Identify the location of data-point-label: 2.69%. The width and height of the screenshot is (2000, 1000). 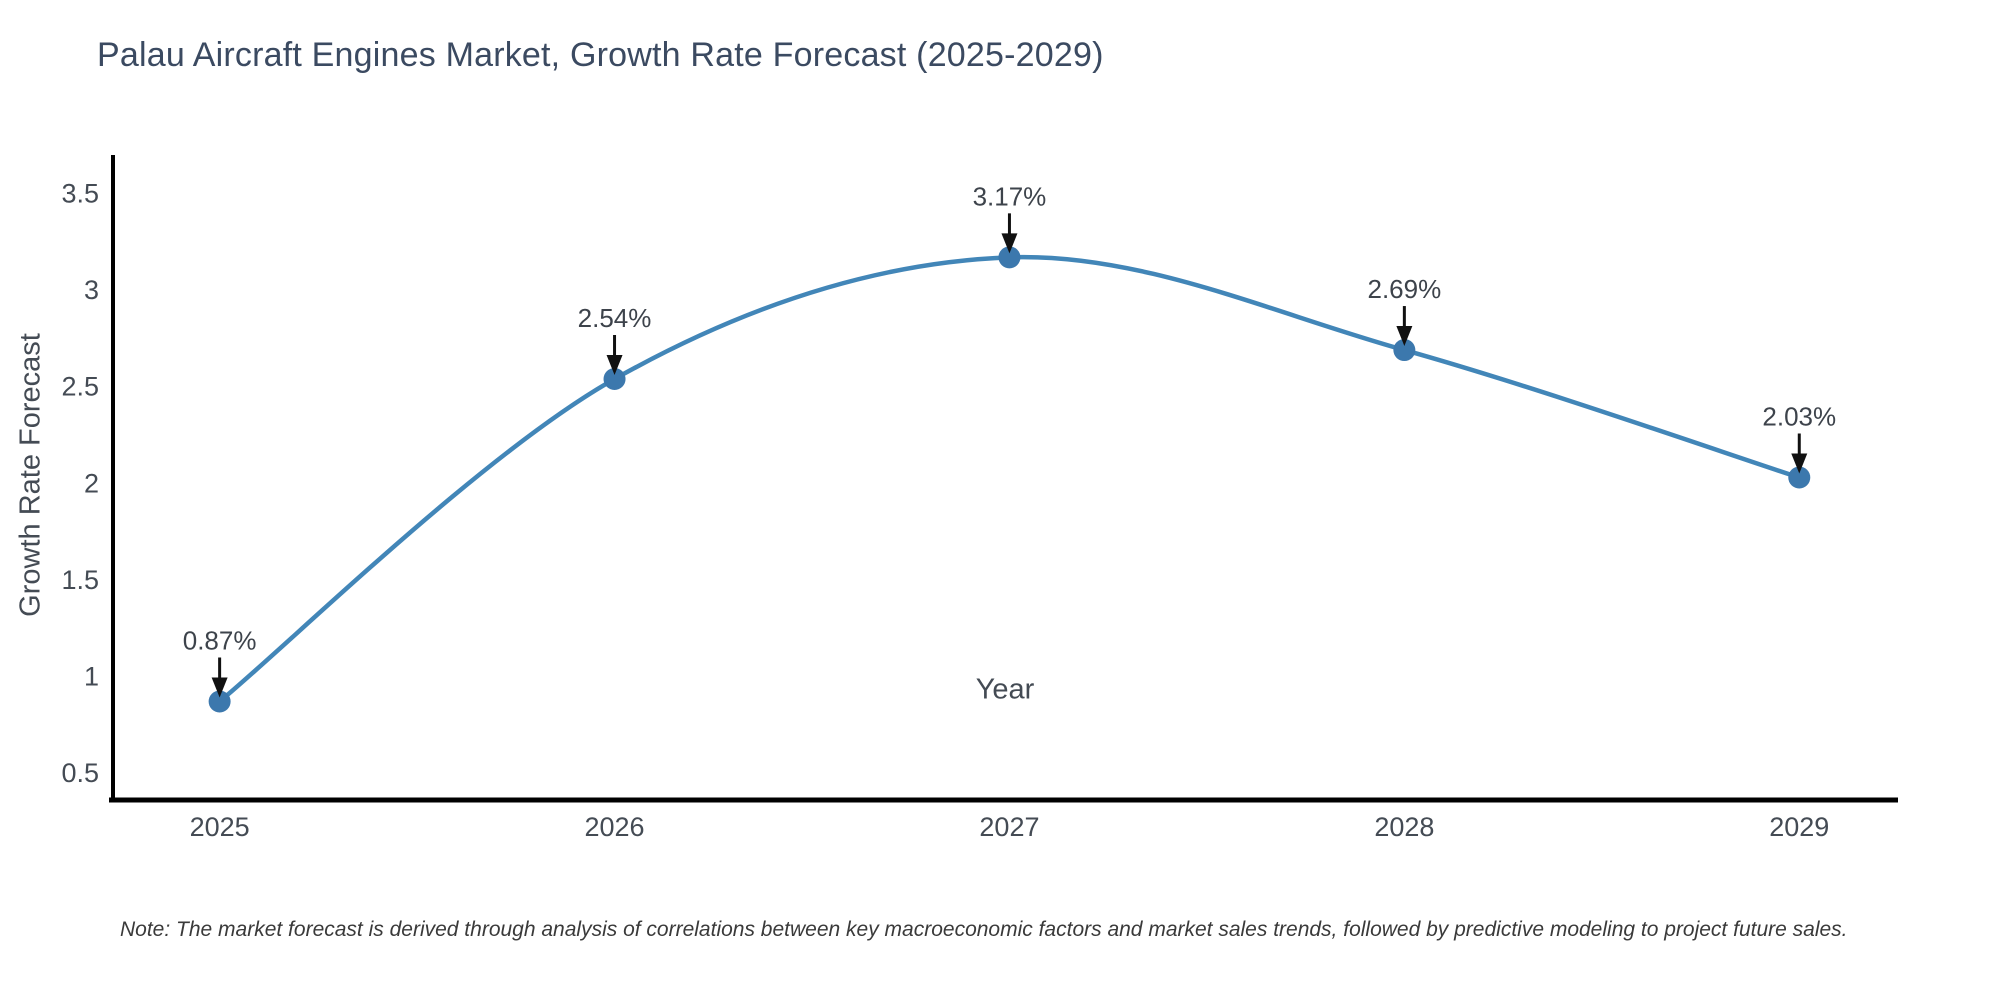
(1404, 289).